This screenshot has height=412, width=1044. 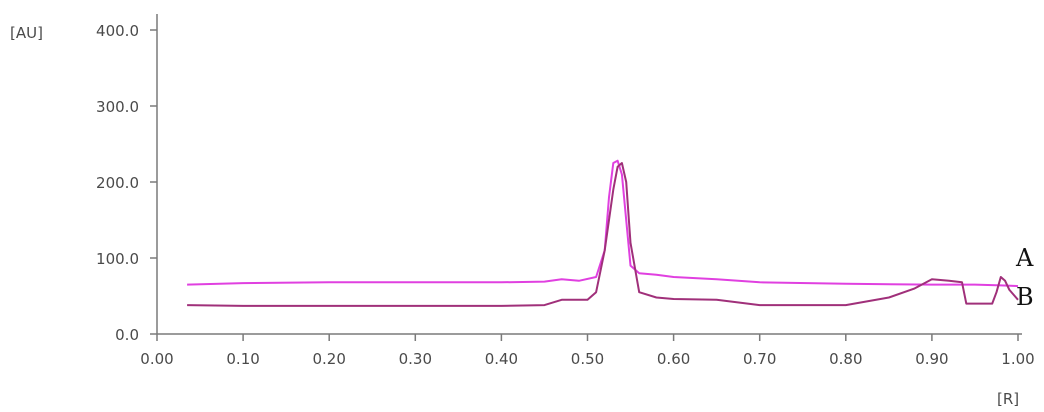 I want to click on y-tick-label: 100.0, so click(x=117, y=259).